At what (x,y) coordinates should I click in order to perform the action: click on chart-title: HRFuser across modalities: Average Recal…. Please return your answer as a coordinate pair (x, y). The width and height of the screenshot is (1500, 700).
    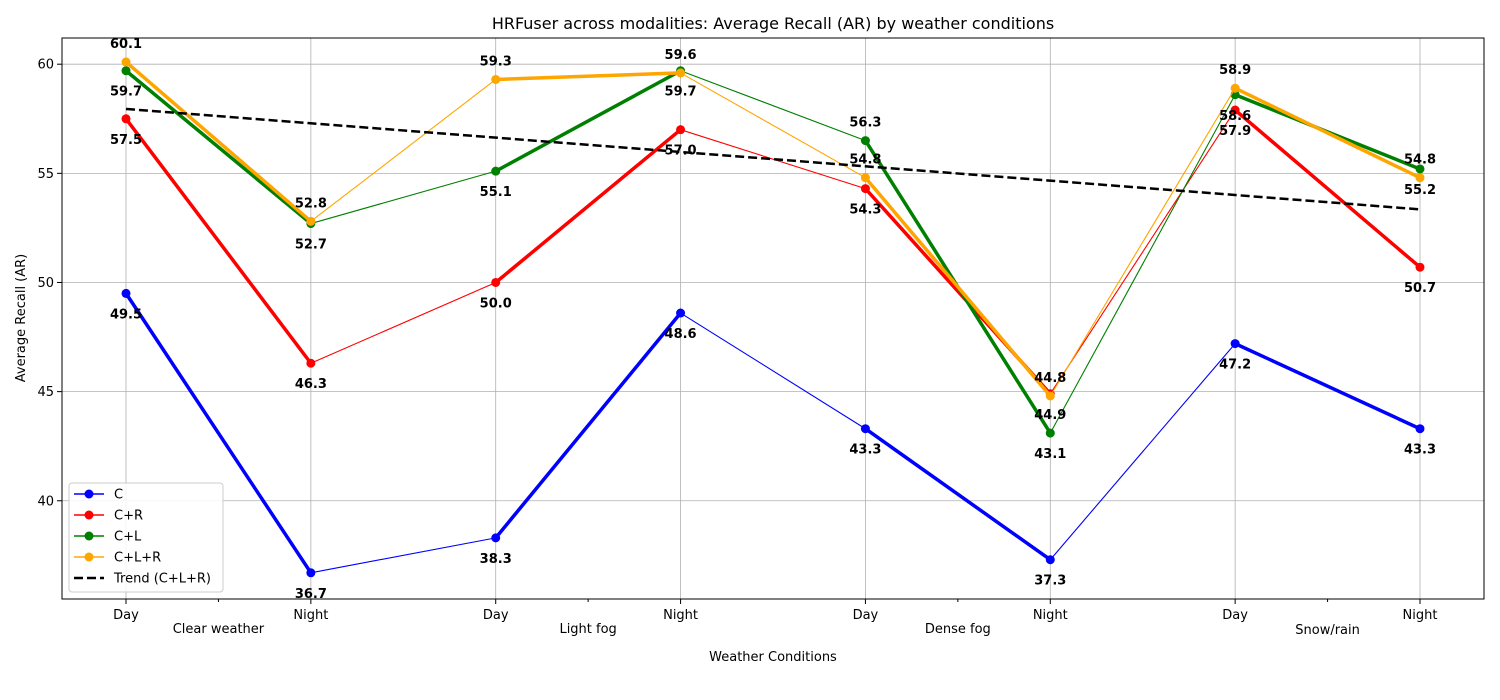
    Looking at the image, I should click on (773, 23).